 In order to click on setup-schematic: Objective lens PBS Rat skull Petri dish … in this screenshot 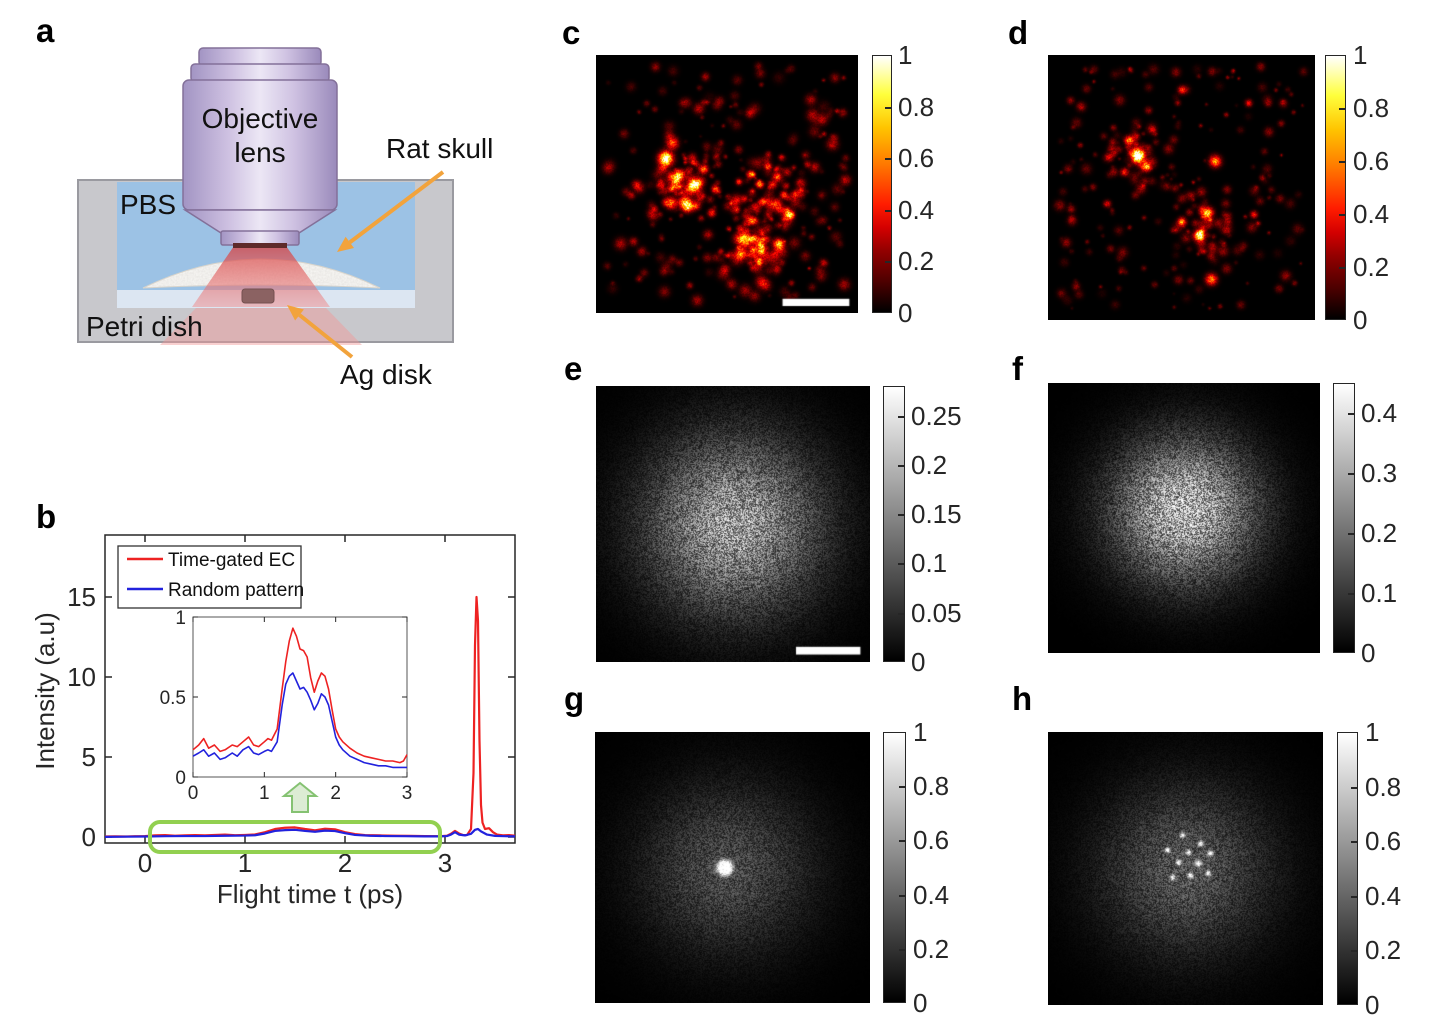, I will do `click(285, 218)`.